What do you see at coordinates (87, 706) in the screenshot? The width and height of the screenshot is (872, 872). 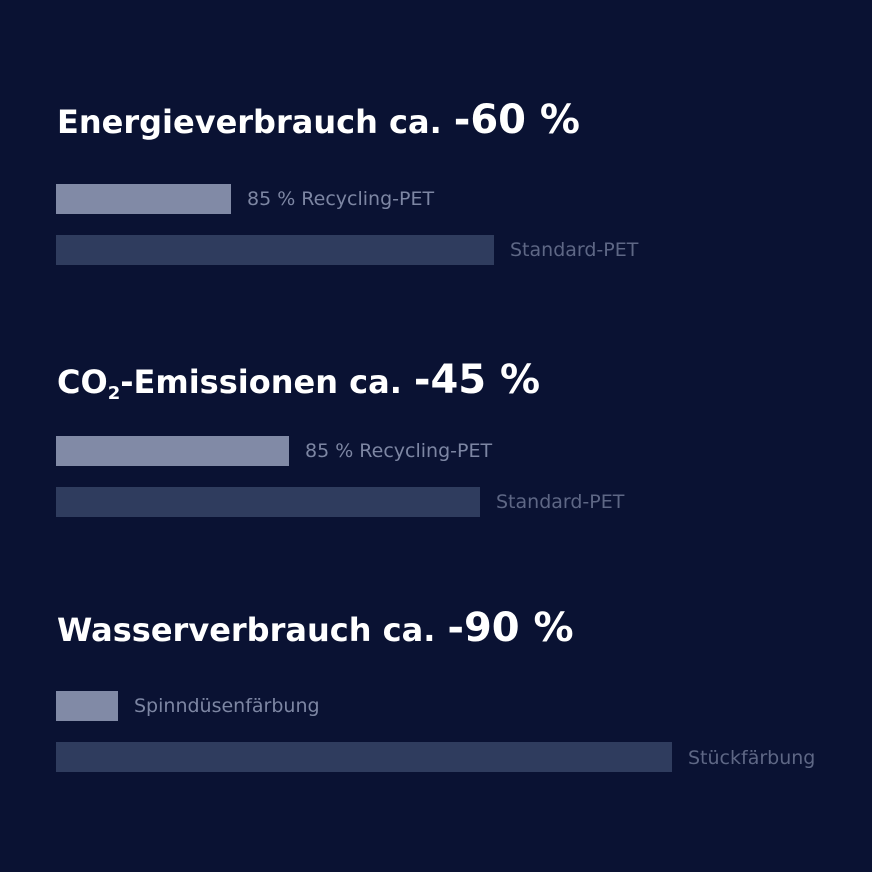 I see `water-bar-spinndyed` at bounding box center [87, 706].